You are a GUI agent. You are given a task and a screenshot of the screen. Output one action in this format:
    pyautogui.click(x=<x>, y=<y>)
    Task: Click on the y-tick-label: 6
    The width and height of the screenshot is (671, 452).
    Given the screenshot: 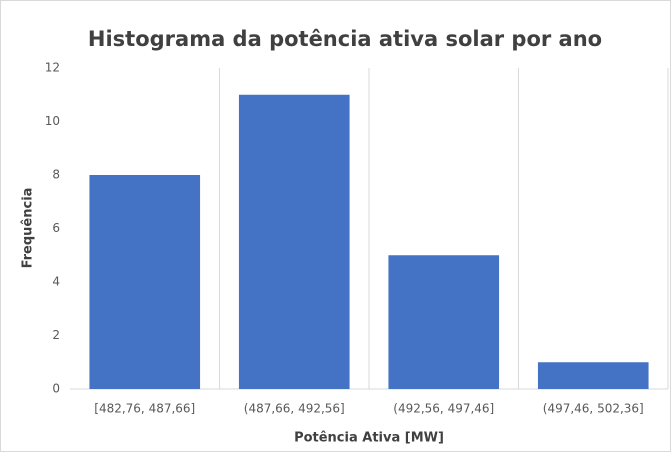 What is the action you would take?
    pyautogui.click(x=56, y=228)
    